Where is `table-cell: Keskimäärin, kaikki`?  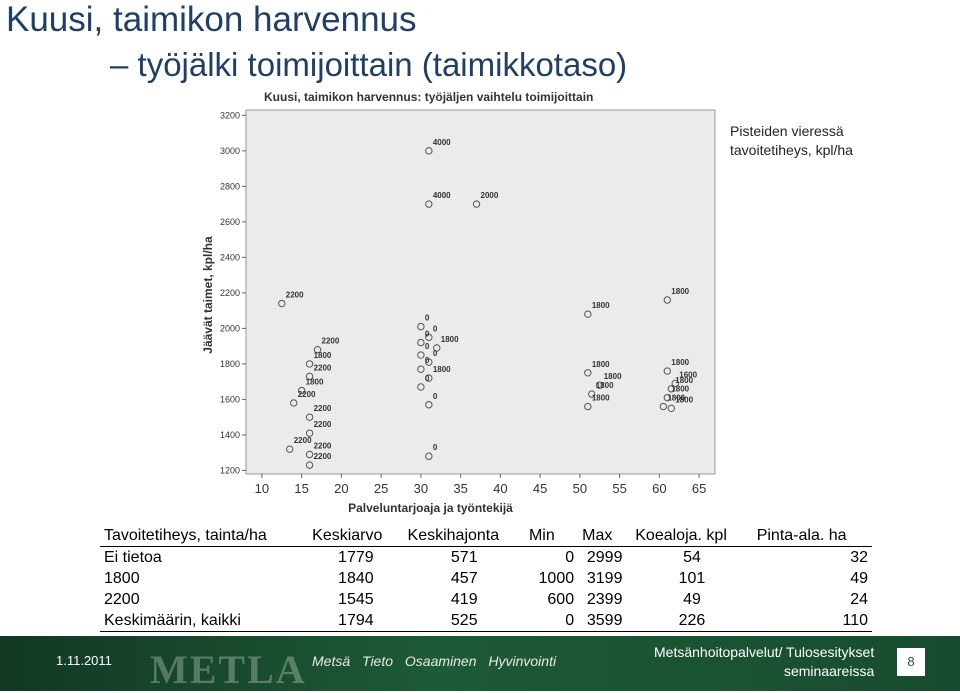 table-cell: Keskimäärin, kaikki is located at coordinates (172, 620).